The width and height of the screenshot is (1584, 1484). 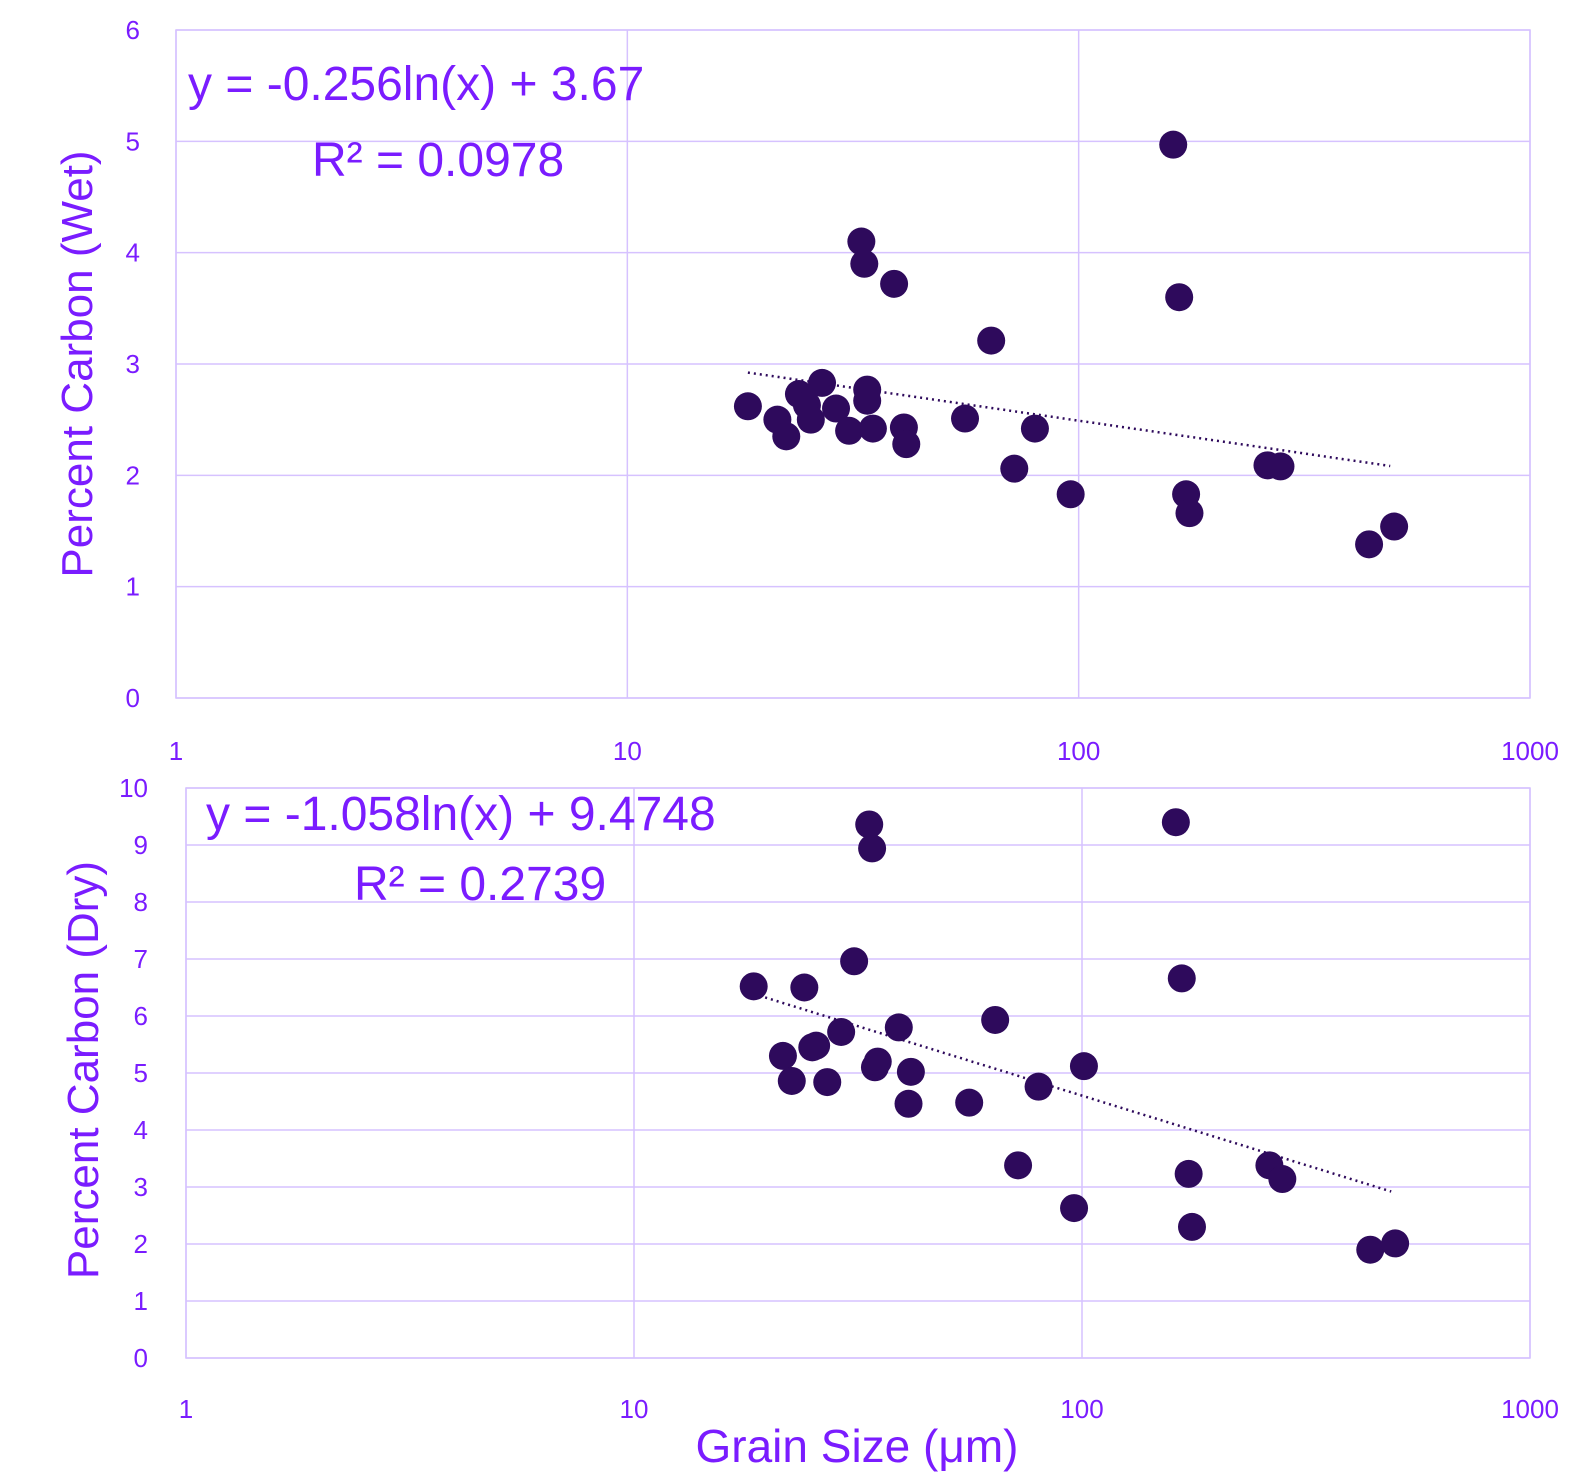 What do you see at coordinates (438, 160) in the screenshot?
I see `r-squared: R² = 0.0978` at bounding box center [438, 160].